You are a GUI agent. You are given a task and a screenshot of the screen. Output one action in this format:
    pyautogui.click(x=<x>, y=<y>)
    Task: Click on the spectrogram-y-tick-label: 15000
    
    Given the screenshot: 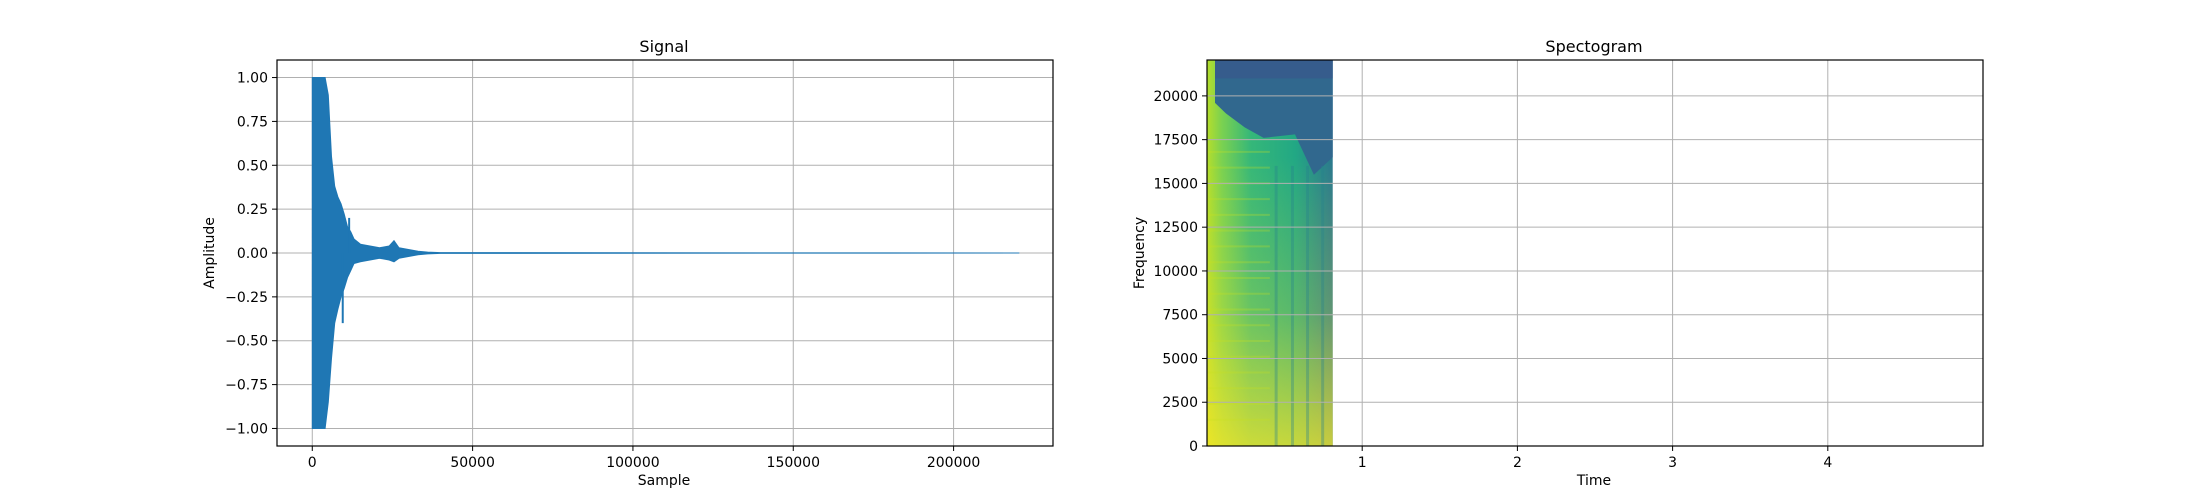 What is the action you would take?
    pyautogui.click(x=1175, y=184)
    